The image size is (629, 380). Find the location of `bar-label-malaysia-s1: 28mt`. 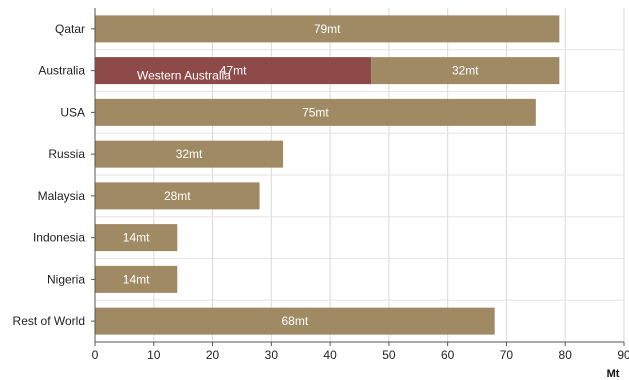

bar-label-malaysia-s1: 28mt is located at coordinates (177, 196).